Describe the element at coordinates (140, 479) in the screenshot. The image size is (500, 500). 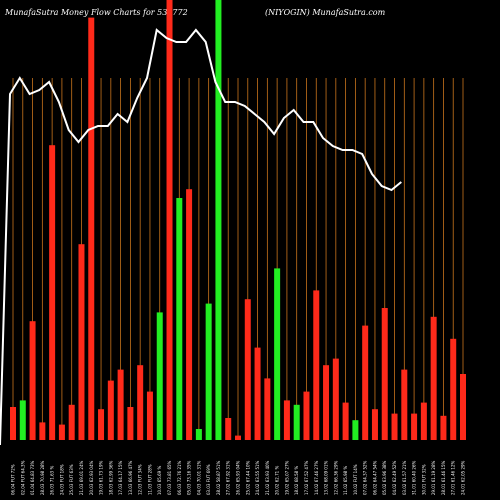
I see `x-tick-label: 12.03 FUT 34%` at that location.